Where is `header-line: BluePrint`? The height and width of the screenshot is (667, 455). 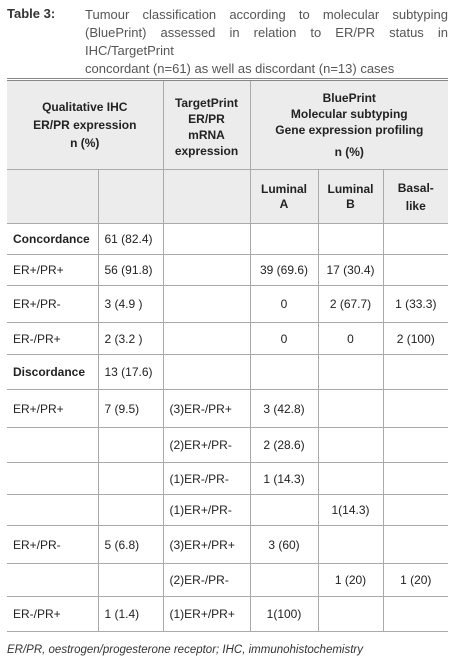 header-line: BluePrint is located at coordinates (349, 98).